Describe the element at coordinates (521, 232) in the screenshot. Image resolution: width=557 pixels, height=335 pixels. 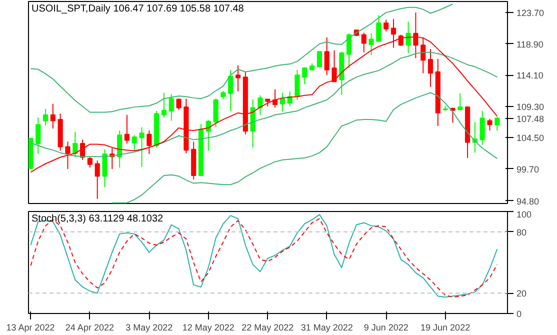
I see `y-tick-label: 80` at that location.